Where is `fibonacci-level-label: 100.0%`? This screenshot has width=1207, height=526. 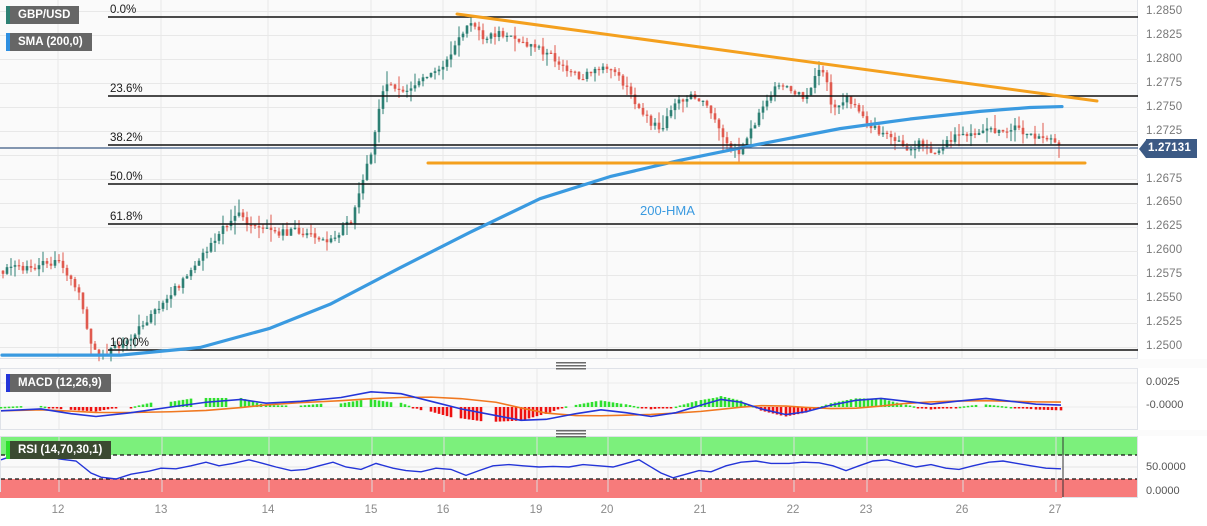
fibonacci-level-label: 100.0% is located at coordinates (130, 343).